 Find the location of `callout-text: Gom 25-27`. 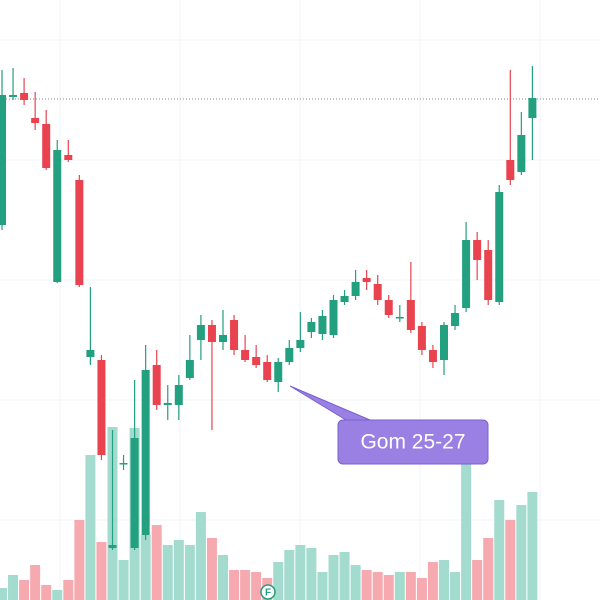

callout-text: Gom 25-27 is located at coordinates (412, 442).